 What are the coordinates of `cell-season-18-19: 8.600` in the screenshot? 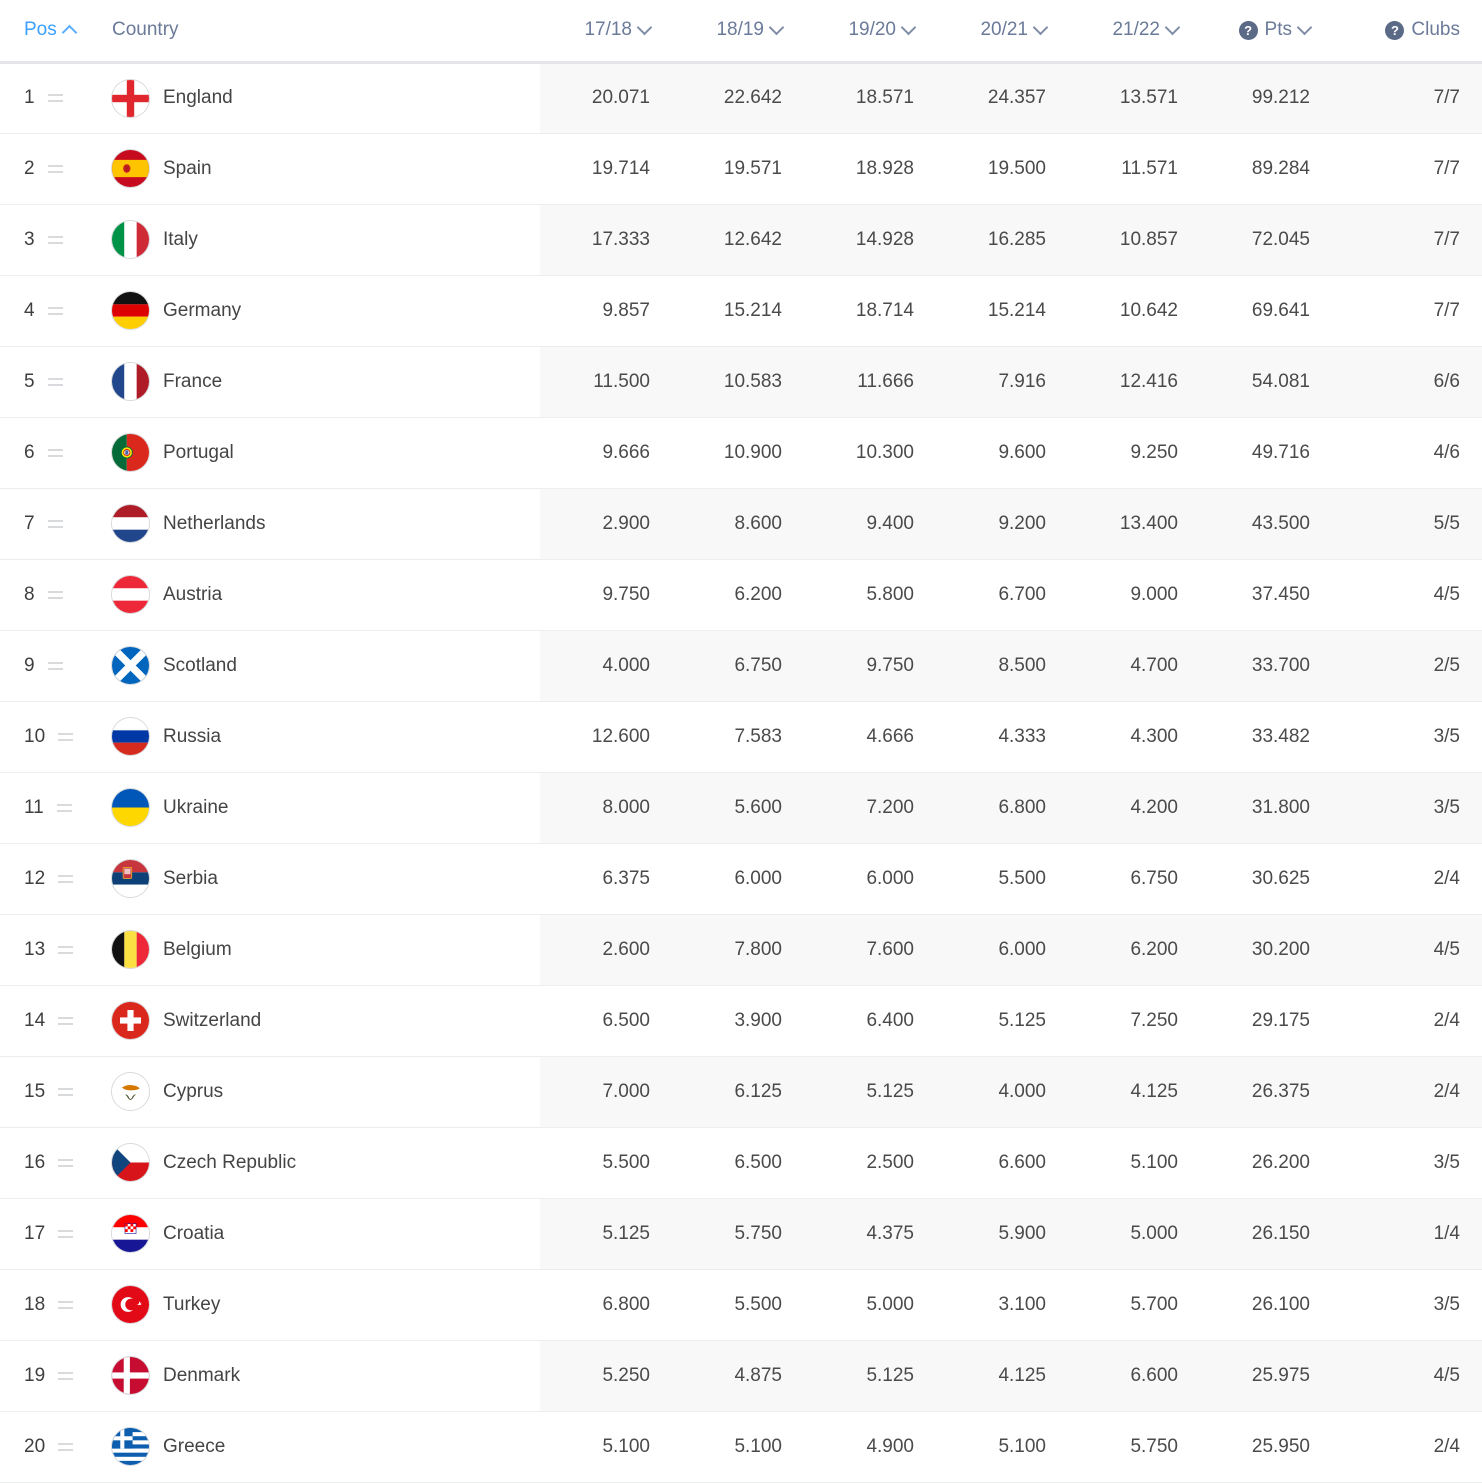 It's located at (738, 524).